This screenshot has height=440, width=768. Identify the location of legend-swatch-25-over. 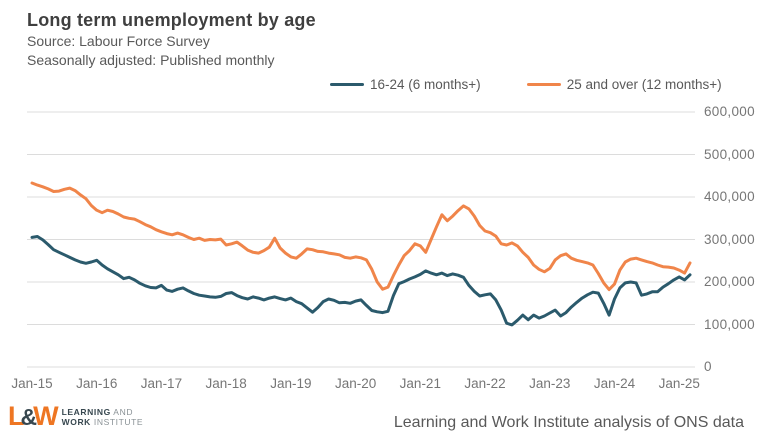
(543, 84).